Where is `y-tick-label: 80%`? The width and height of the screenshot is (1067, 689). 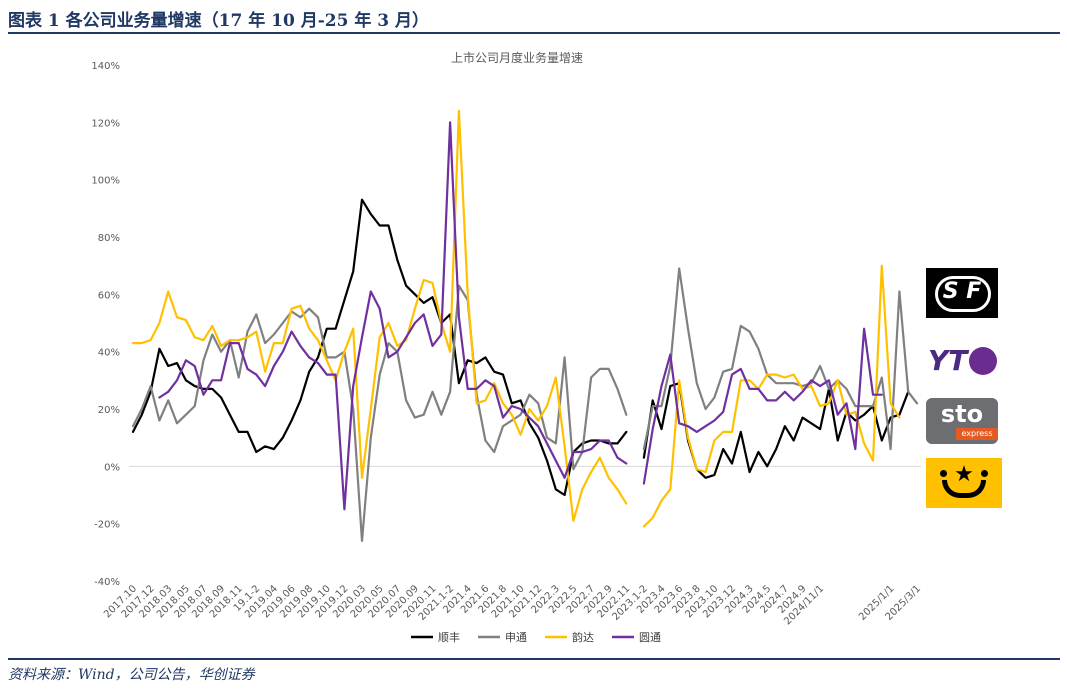 y-tick-label: 80% is located at coordinates (109, 238).